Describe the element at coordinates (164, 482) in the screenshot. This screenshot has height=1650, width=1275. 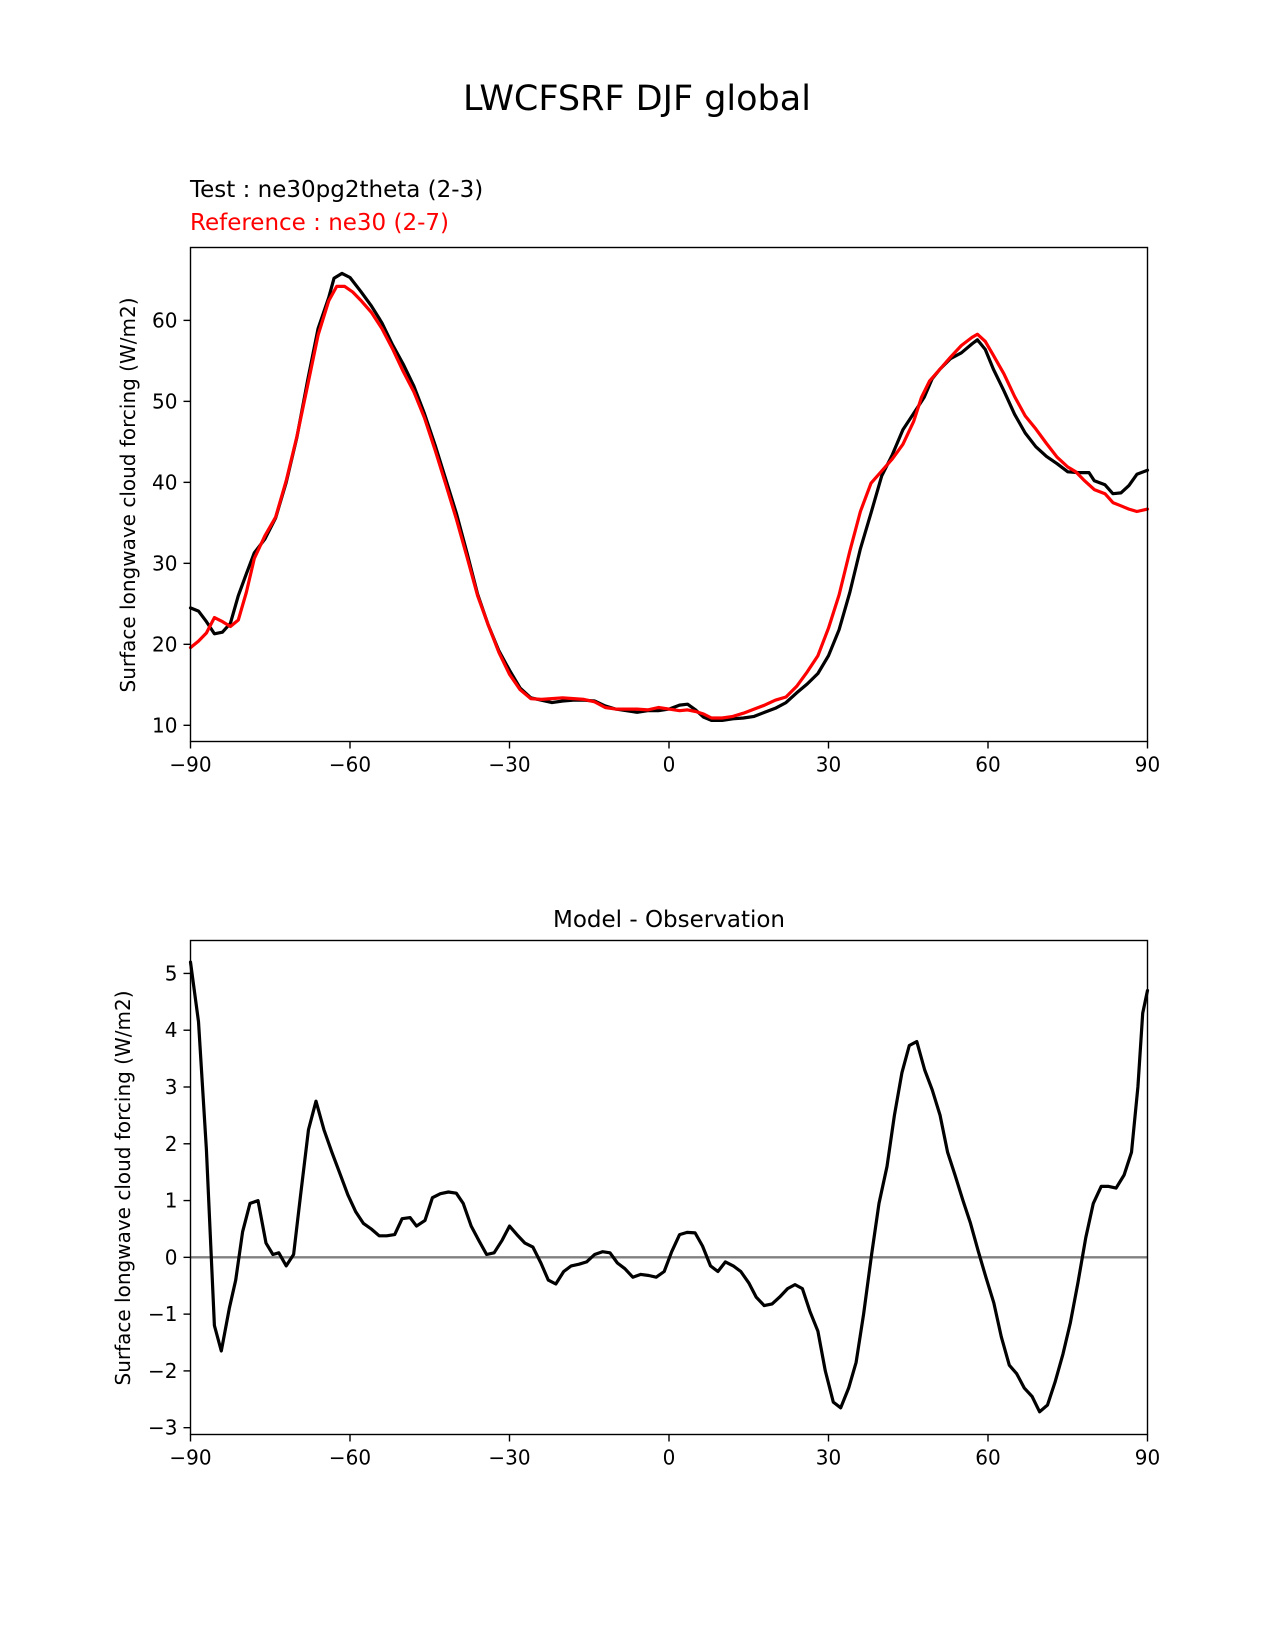
I see `top-y-tick-label: 40` at that location.